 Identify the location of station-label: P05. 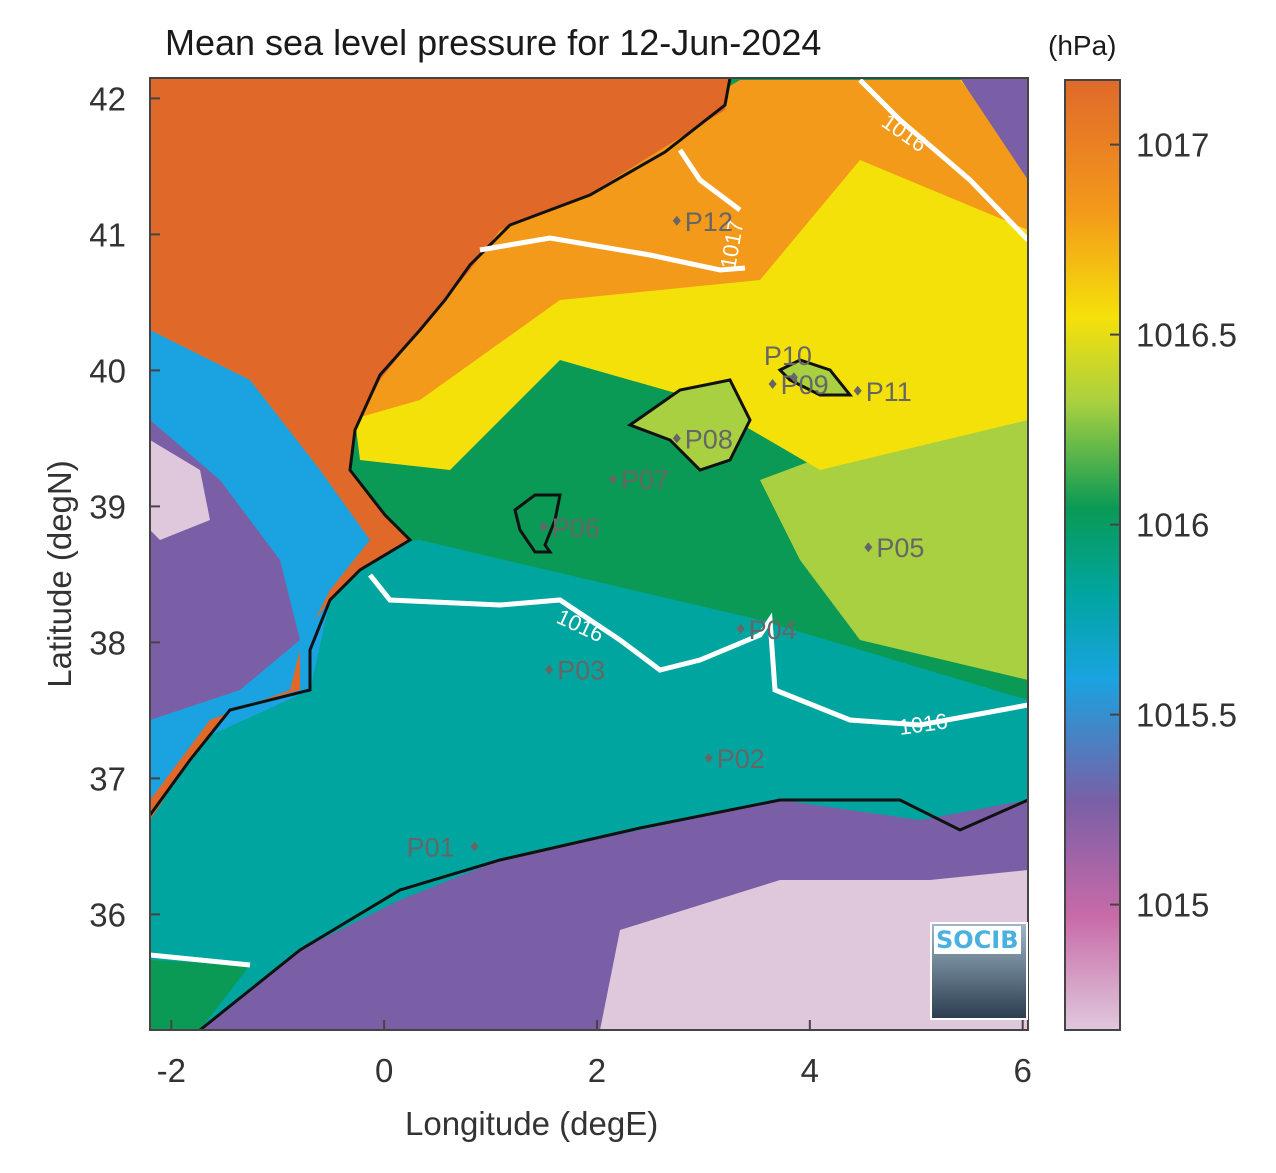
(900, 548).